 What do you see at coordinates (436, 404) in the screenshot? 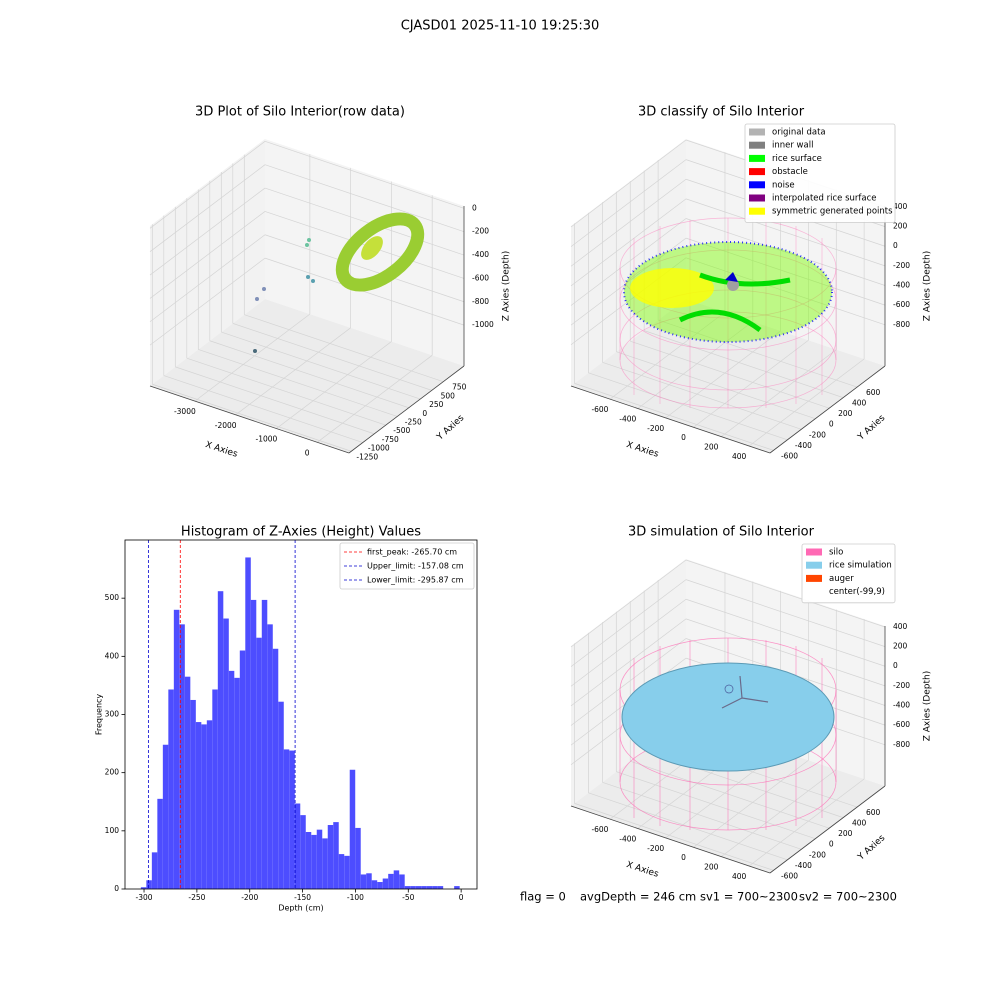
I see `y-tick-label: 250` at bounding box center [436, 404].